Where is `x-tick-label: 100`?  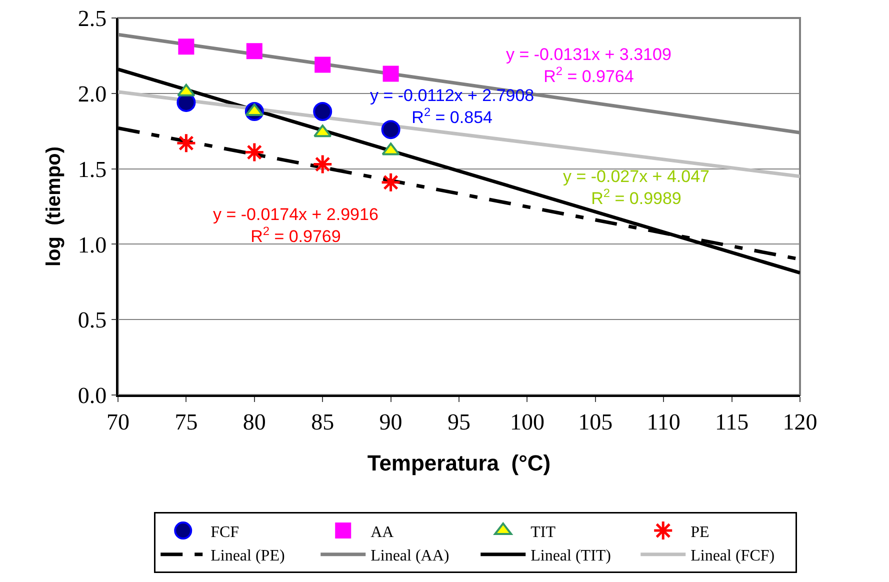 x-tick-label: 100 is located at coordinates (527, 421).